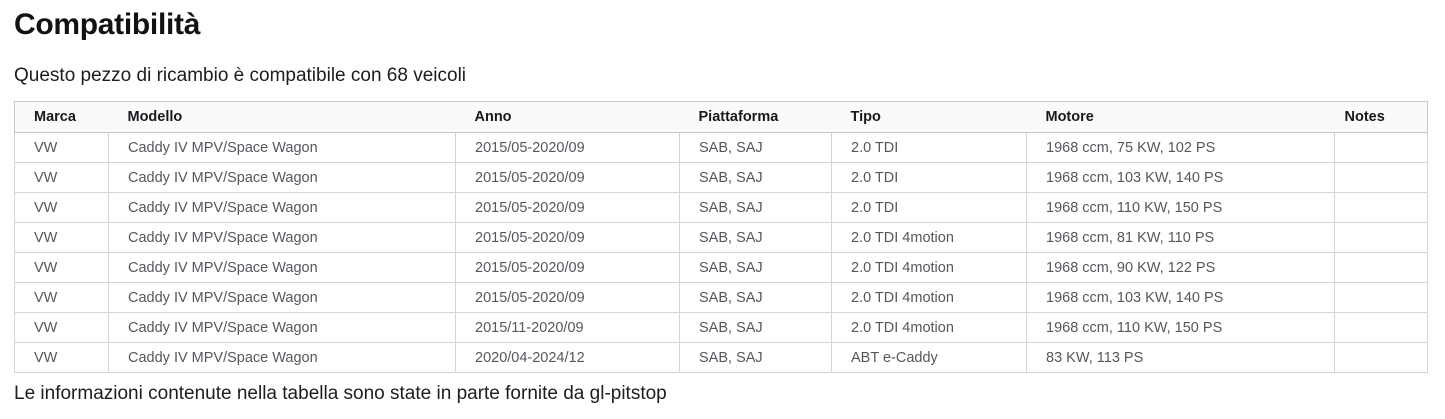  I want to click on column-header-notes: Notes, so click(1381, 117).